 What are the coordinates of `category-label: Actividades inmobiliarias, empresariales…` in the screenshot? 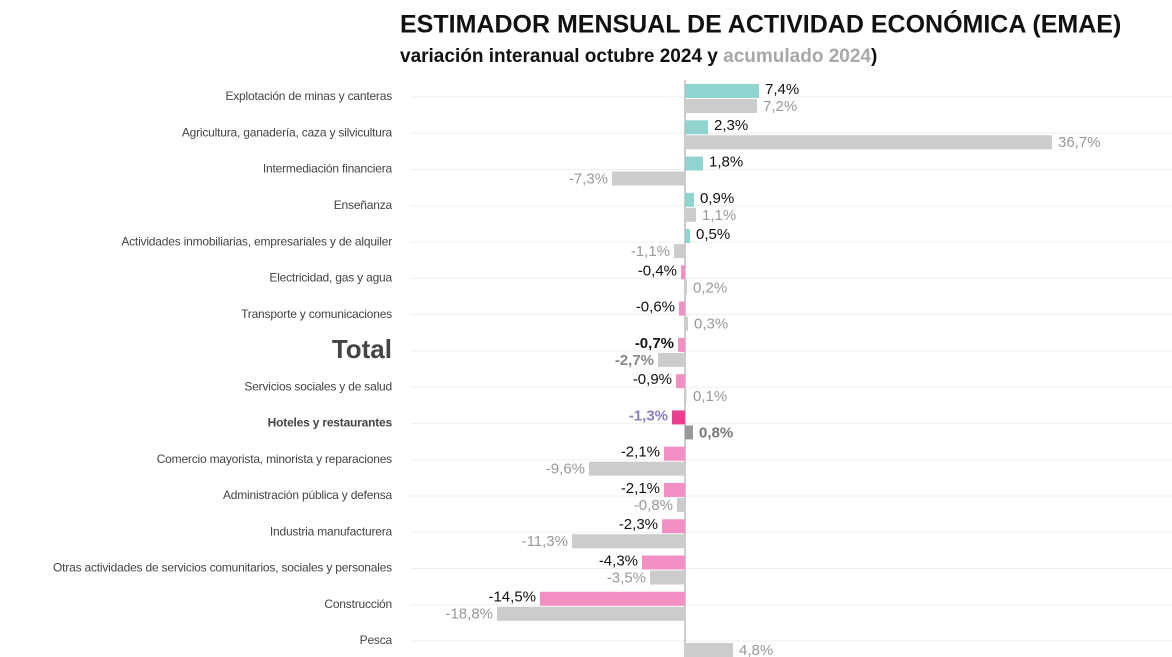 It's located at (256, 241).